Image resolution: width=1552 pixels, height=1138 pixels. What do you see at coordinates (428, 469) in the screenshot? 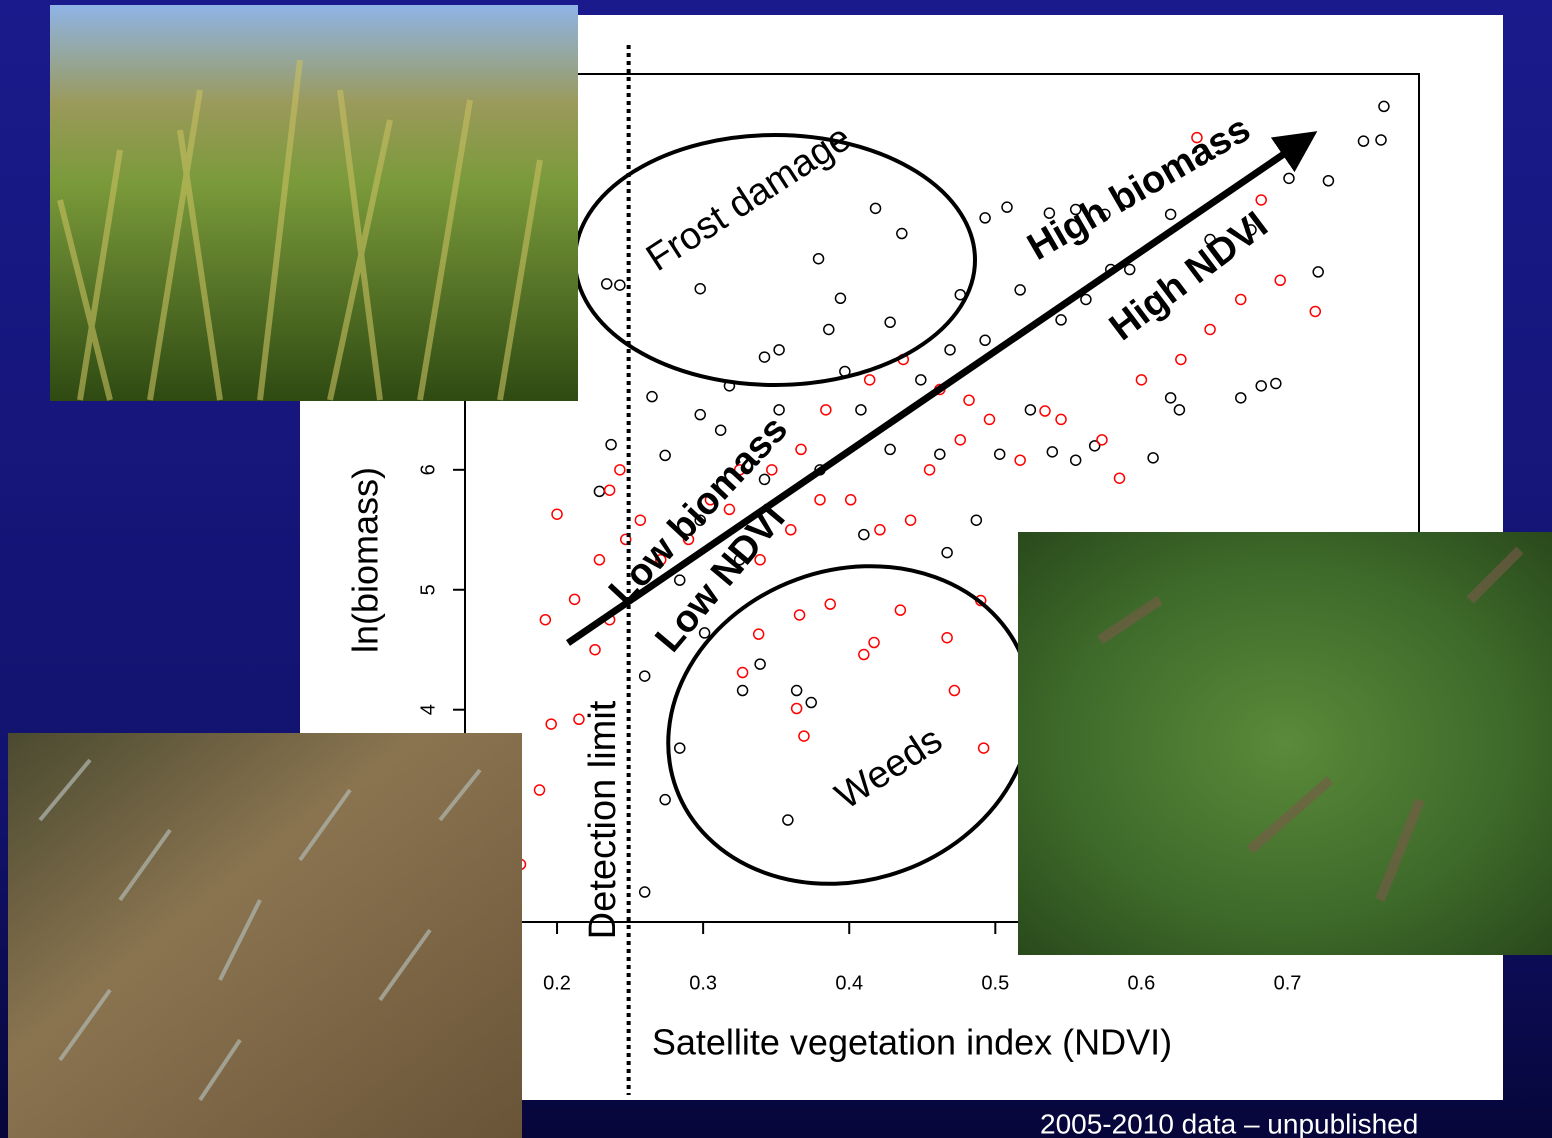
I see `y-tick-label: 6` at bounding box center [428, 469].